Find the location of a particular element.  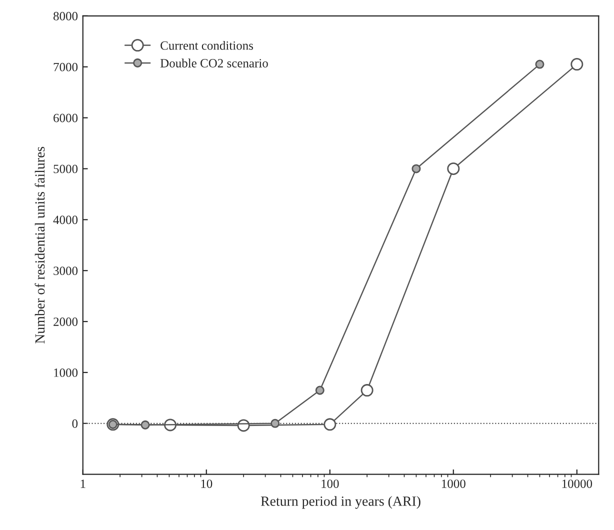

y-tick-label: 1000 is located at coordinates (66, 372).